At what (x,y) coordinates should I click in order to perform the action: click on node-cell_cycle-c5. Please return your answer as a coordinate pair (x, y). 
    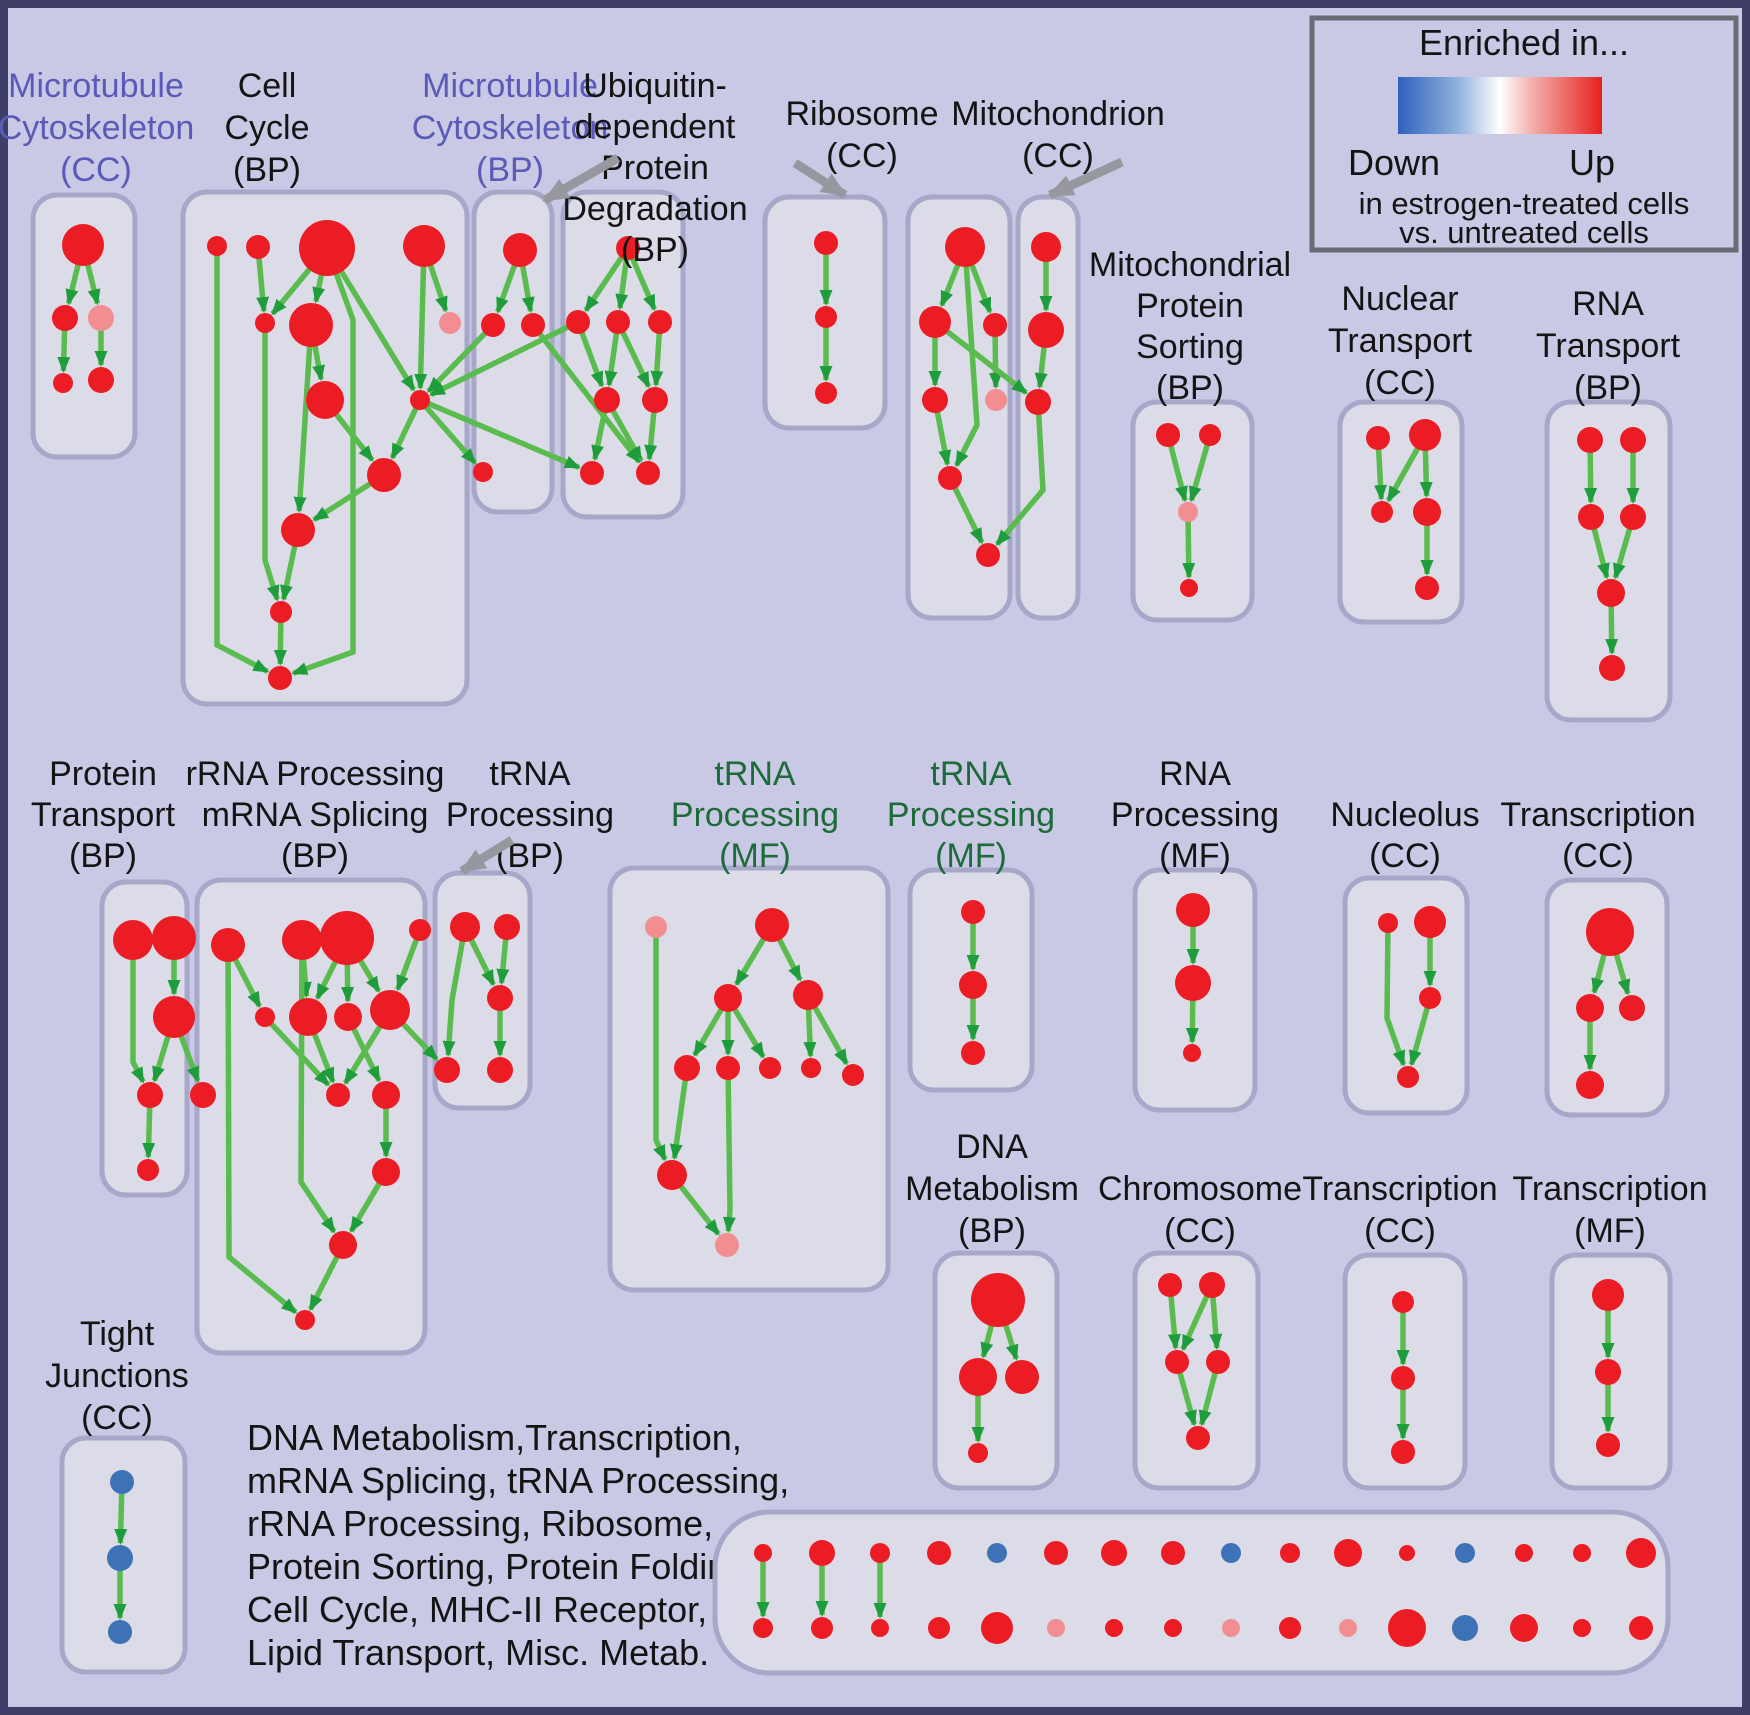
    Looking at the image, I should click on (265, 323).